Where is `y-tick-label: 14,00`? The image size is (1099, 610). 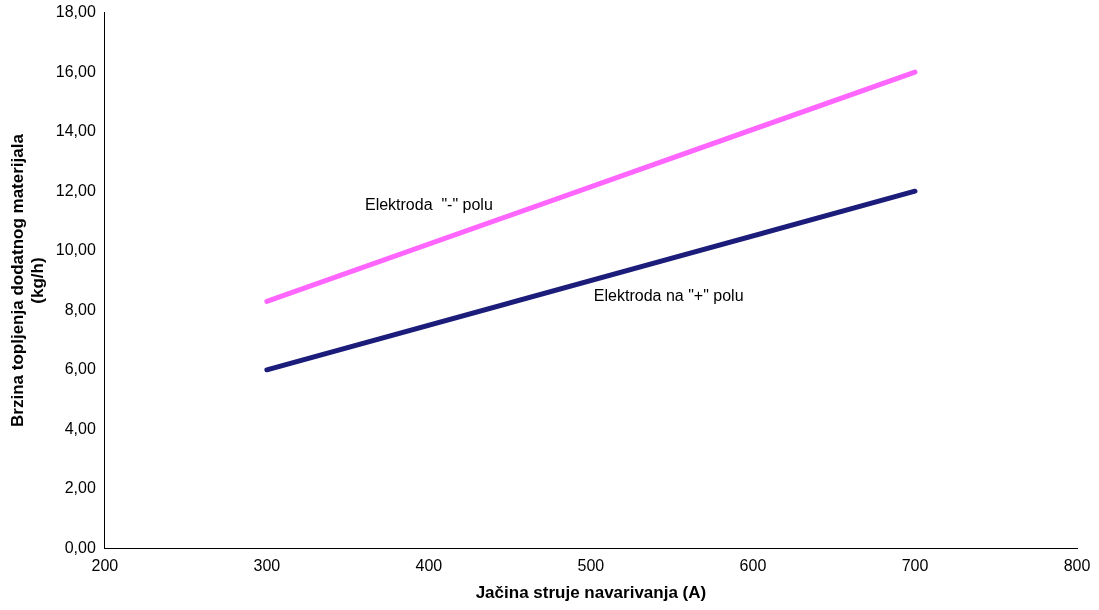 y-tick-label: 14,00 is located at coordinates (75, 131).